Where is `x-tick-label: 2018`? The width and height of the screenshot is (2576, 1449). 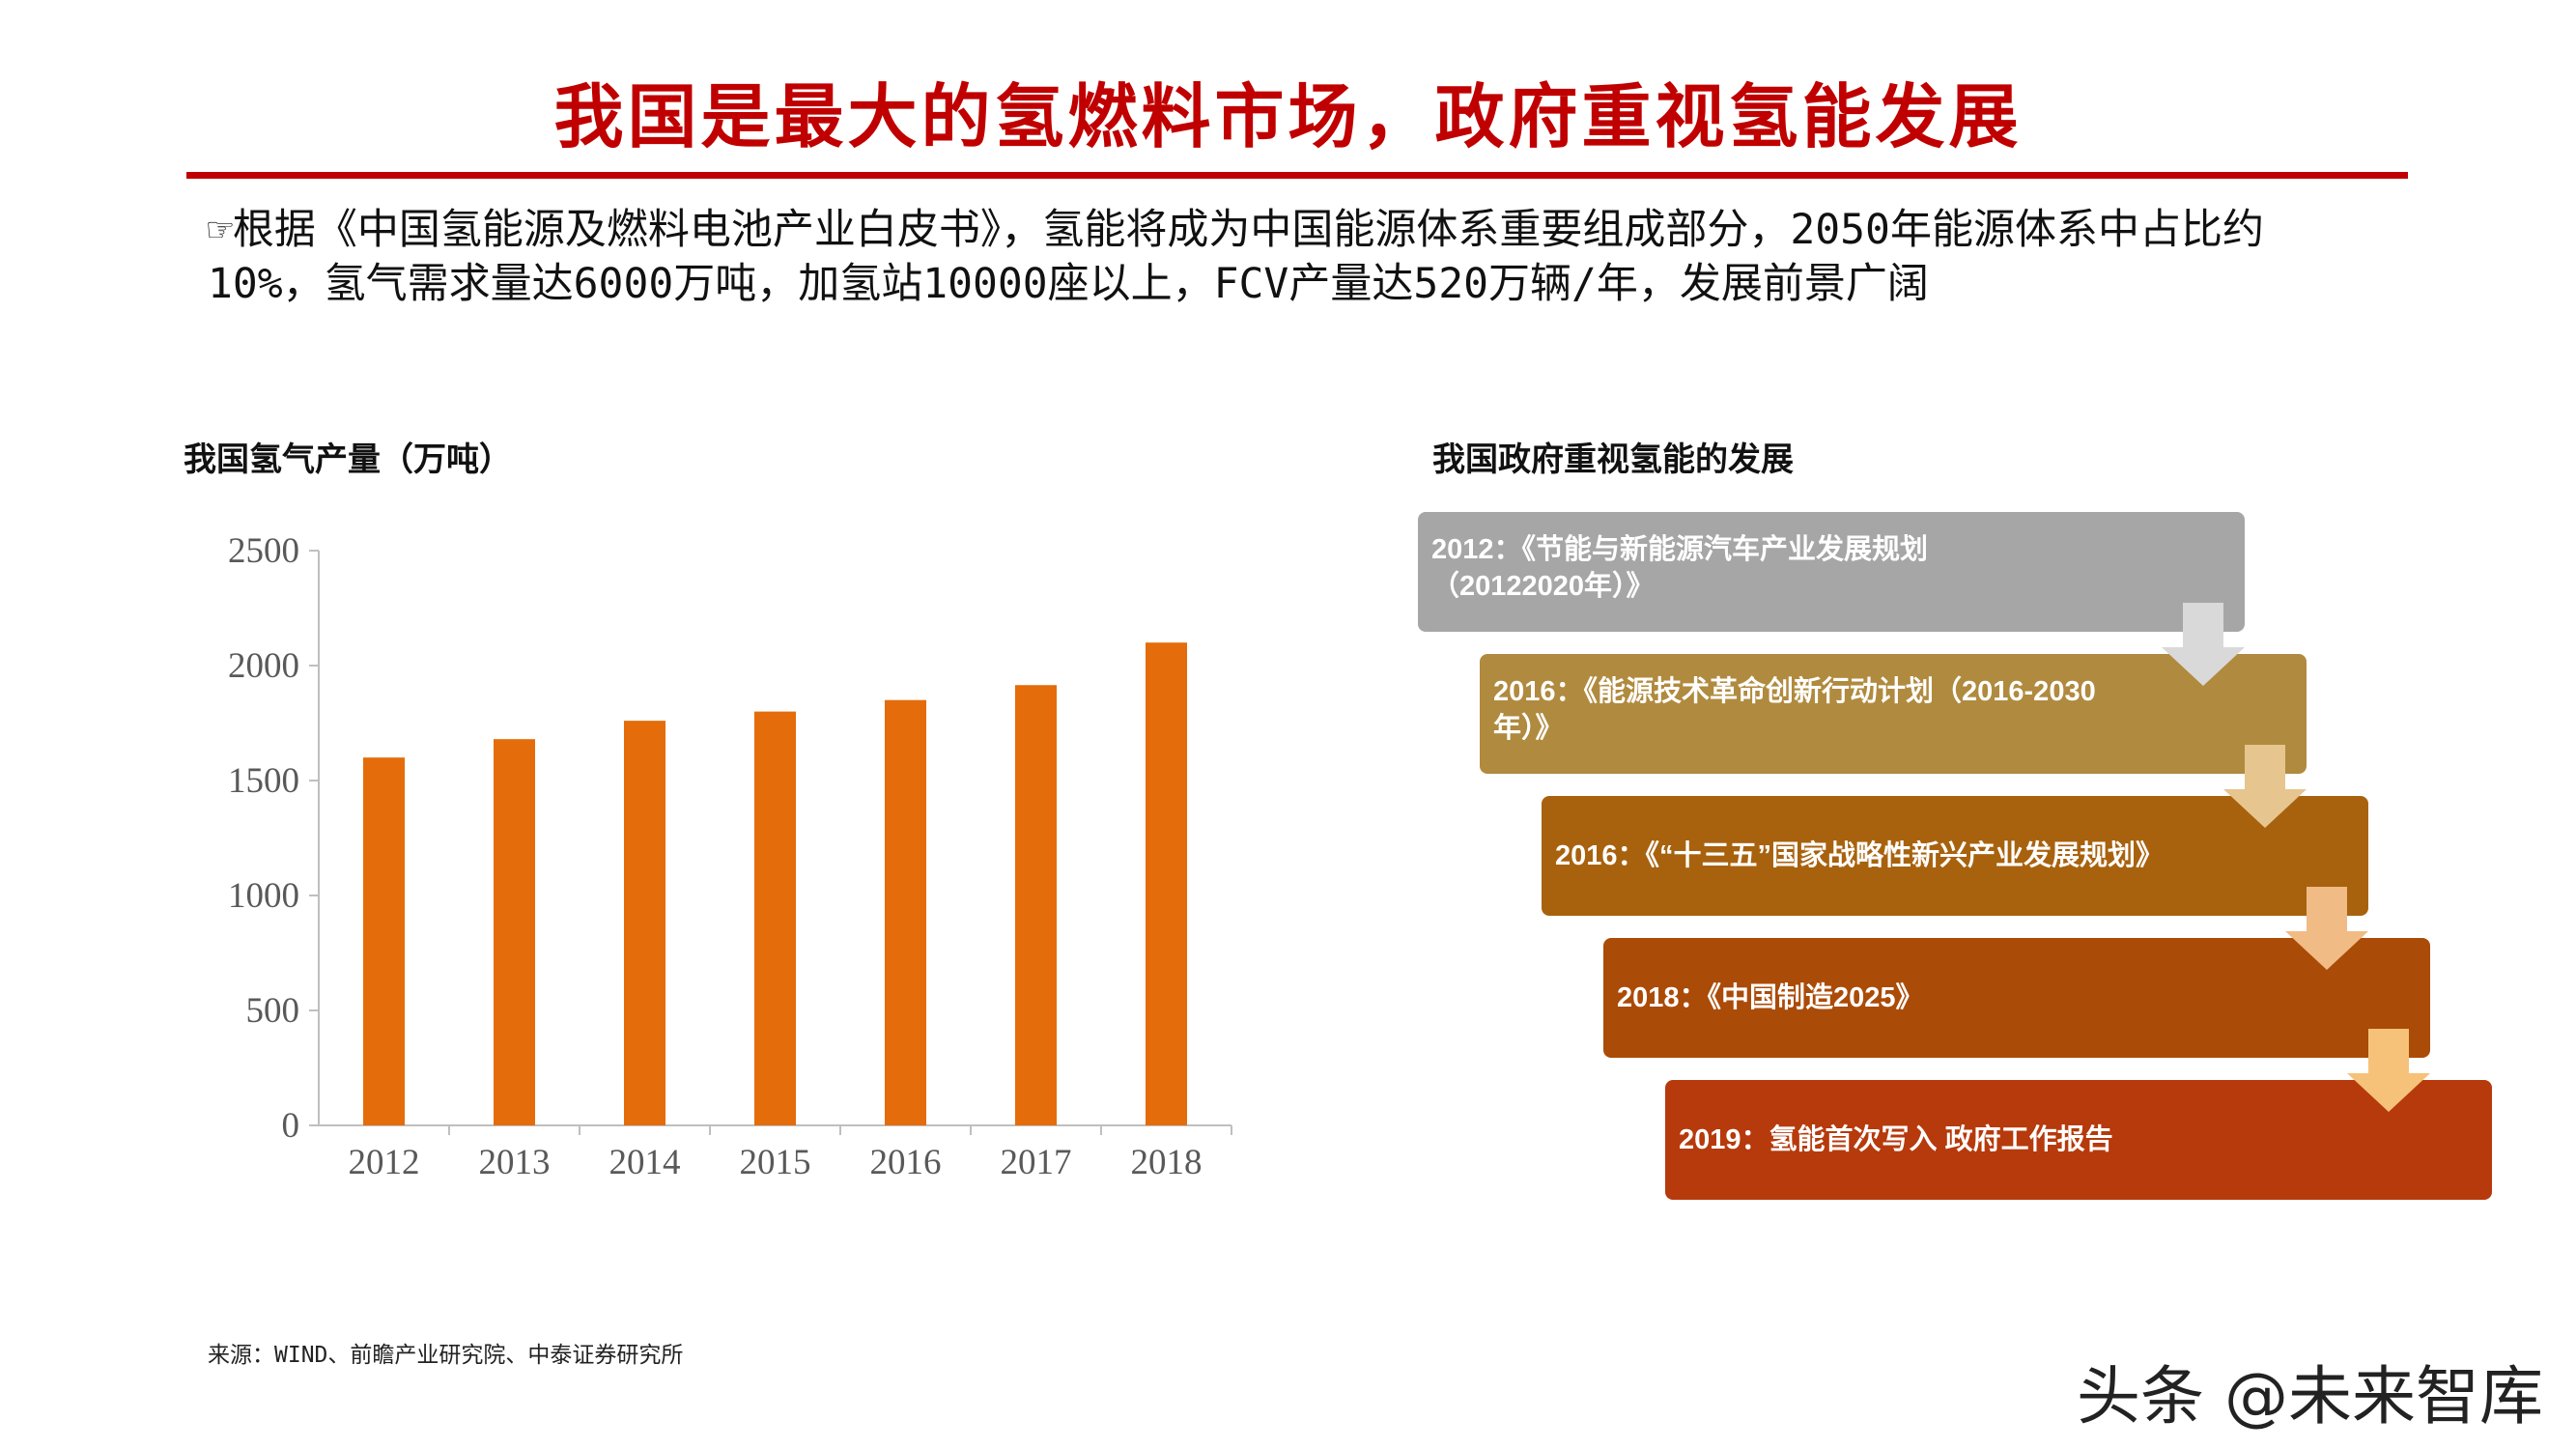
x-tick-label: 2018 is located at coordinates (1167, 1162).